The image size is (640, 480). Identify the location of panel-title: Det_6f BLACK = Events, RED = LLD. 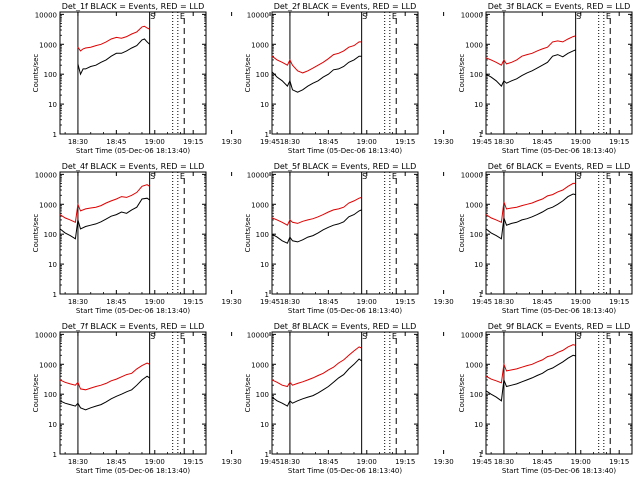
(559, 166).